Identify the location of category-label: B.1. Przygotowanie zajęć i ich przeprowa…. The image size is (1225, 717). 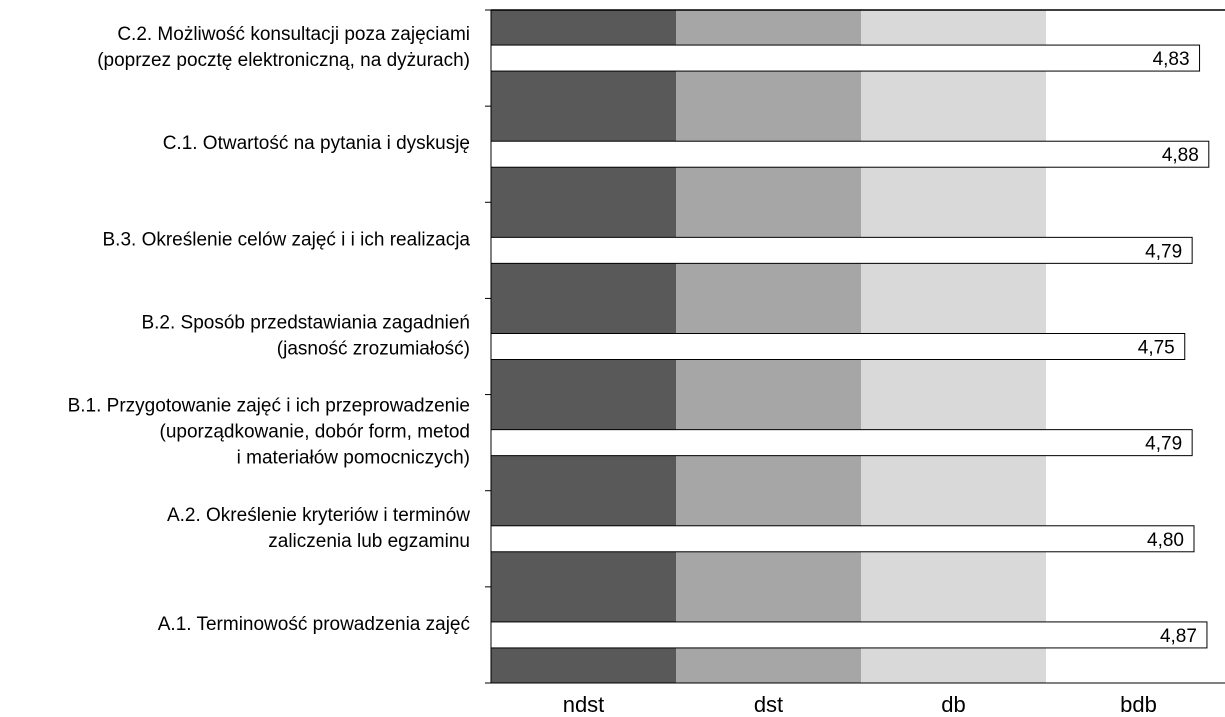
(269, 432).